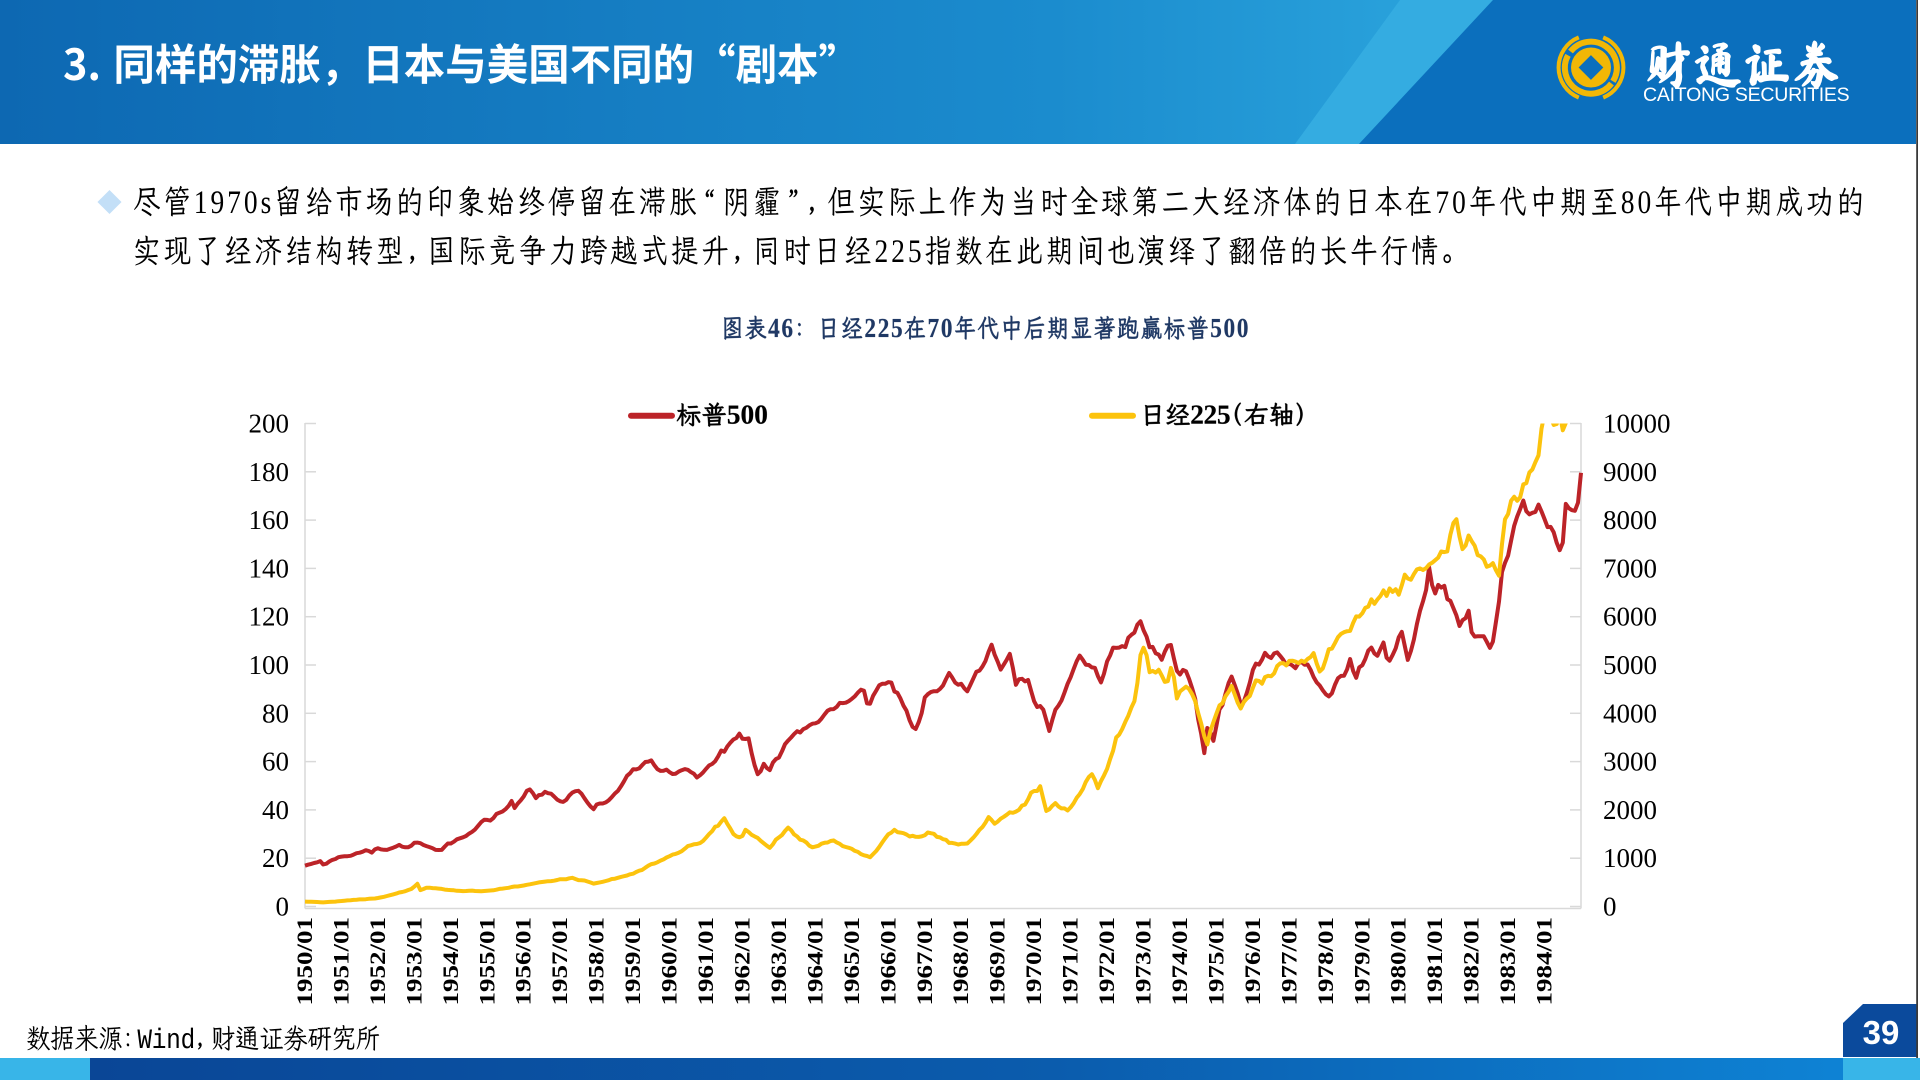  What do you see at coordinates (269, 520) in the screenshot?
I see `svg-text: 160` at bounding box center [269, 520].